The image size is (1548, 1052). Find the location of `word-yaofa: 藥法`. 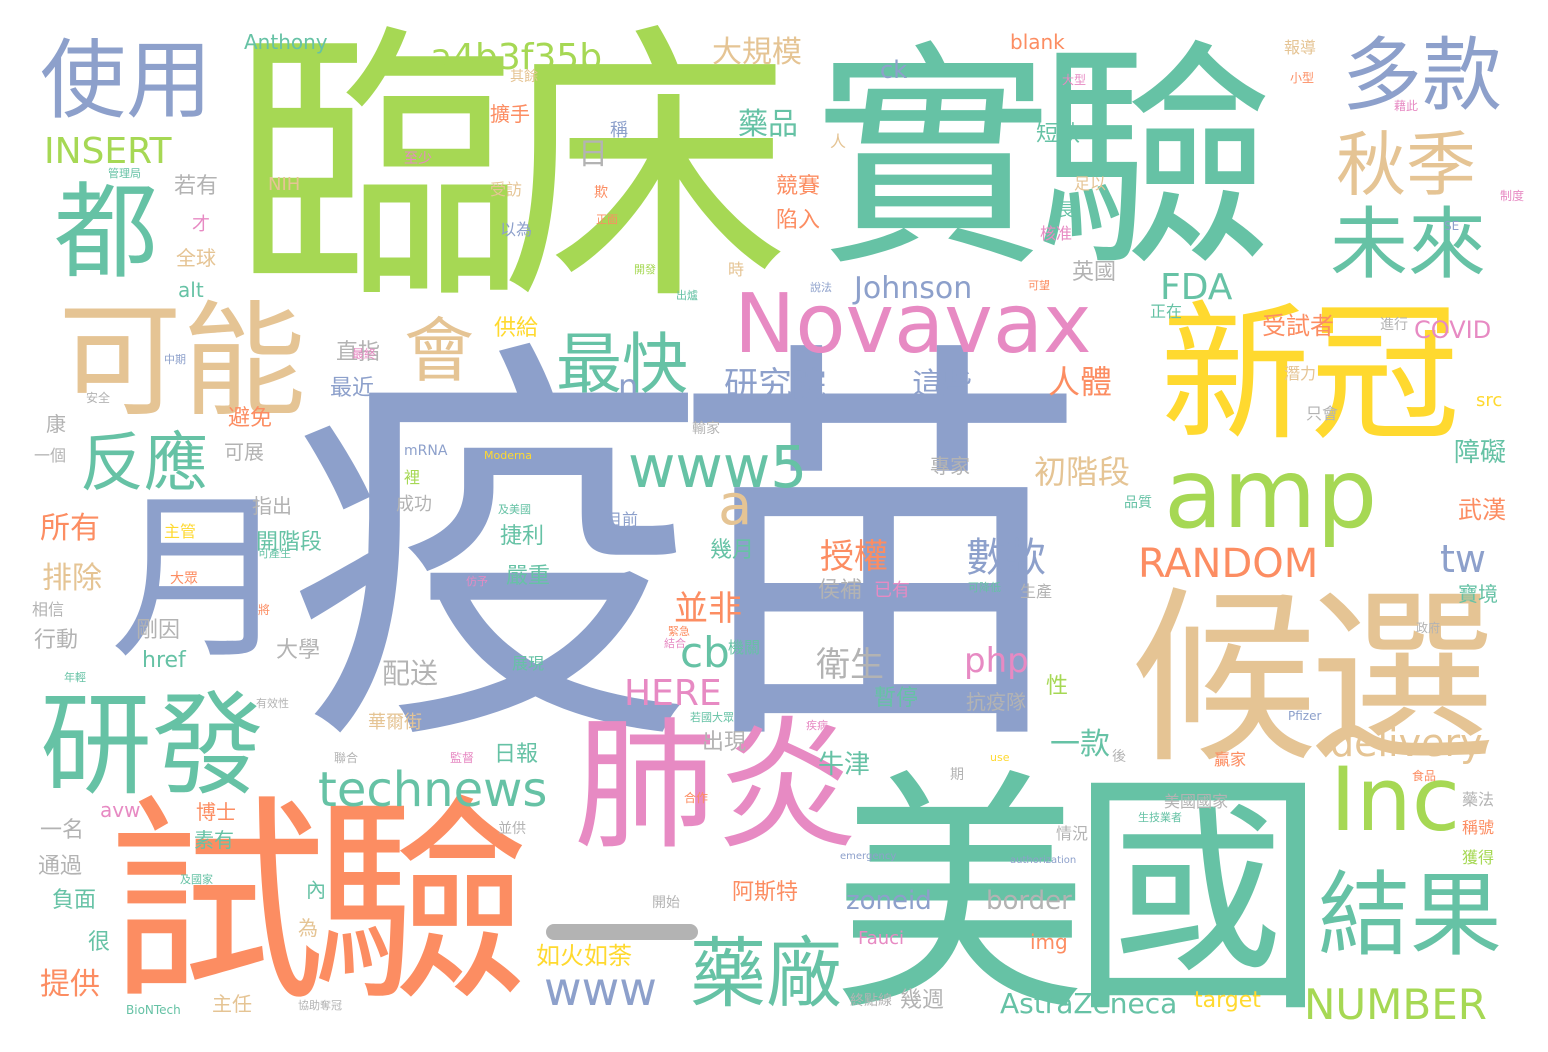

word-yaofa: 藥法 is located at coordinates (1478, 799).